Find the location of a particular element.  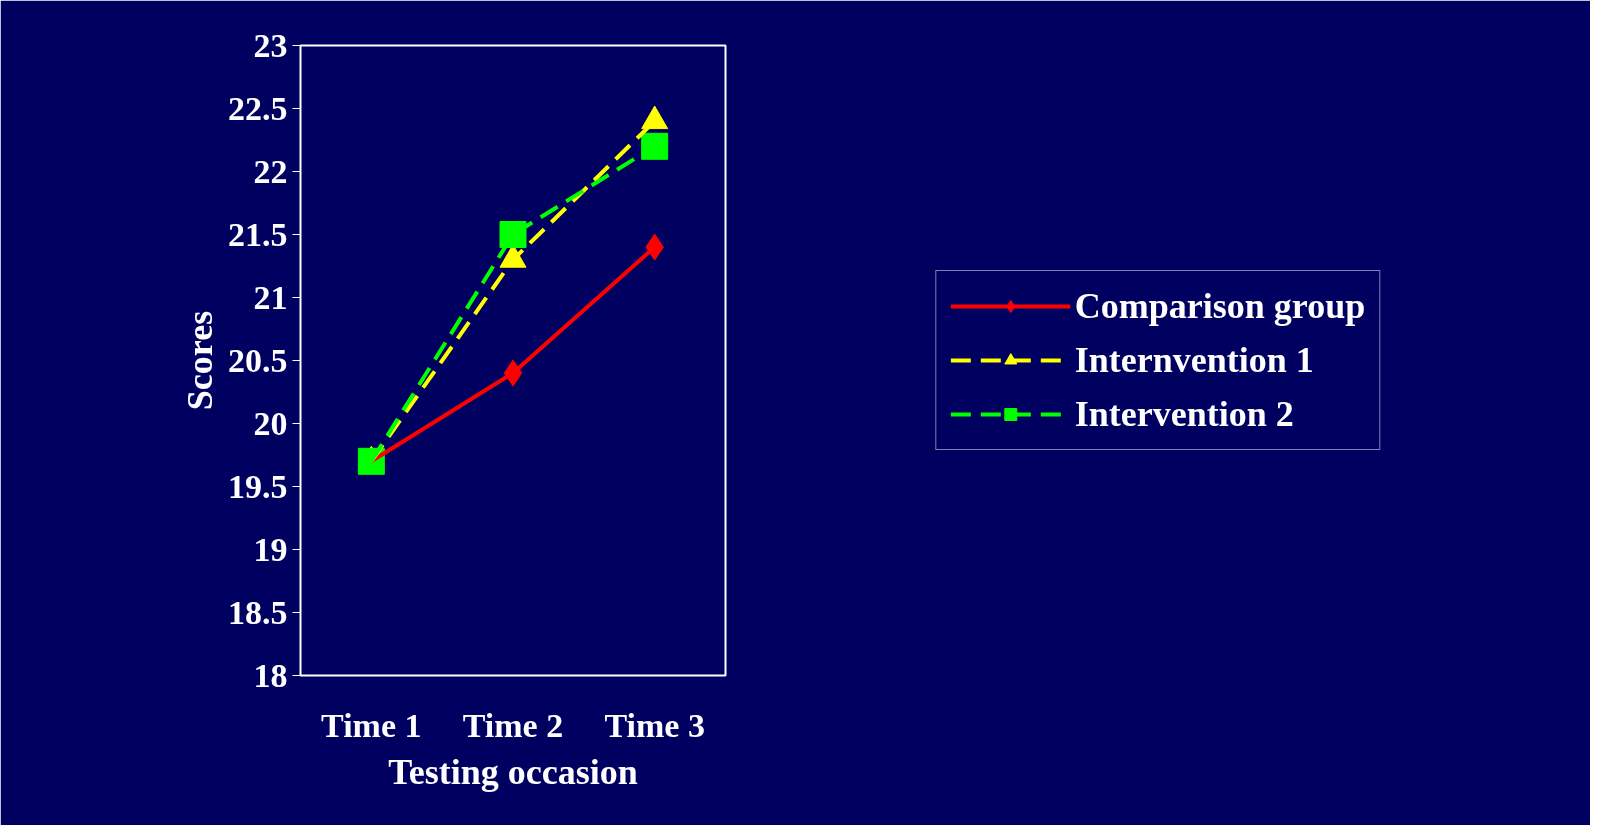

y-axis-title: Scores is located at coordinates (200, 360).